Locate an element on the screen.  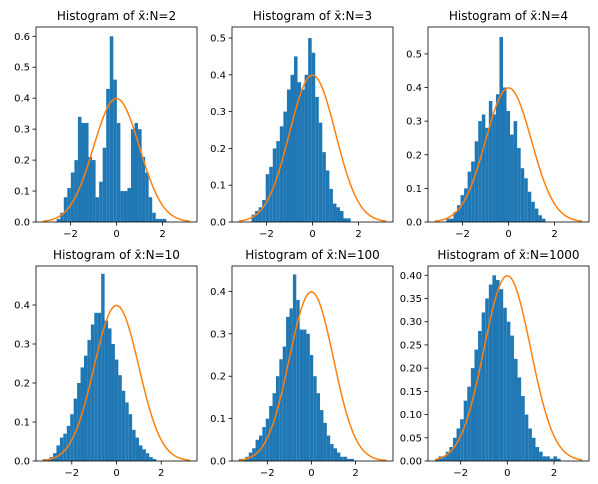
x-tick-label: −2 is located at coordinates (460, 473).